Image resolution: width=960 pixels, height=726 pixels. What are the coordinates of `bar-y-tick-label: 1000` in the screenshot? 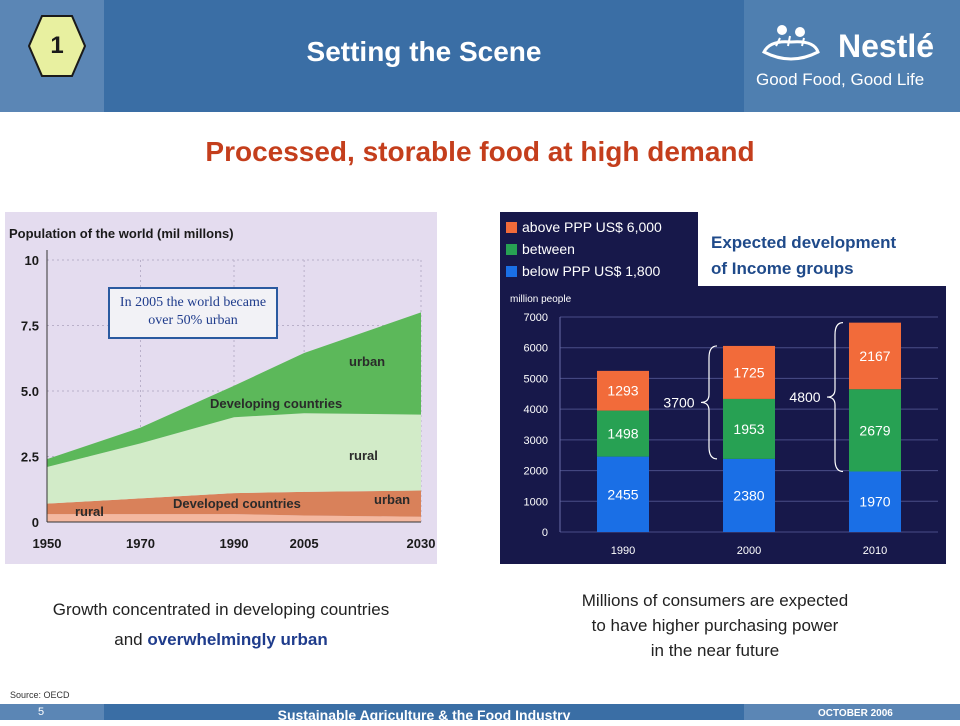 It's located at (536, 502).